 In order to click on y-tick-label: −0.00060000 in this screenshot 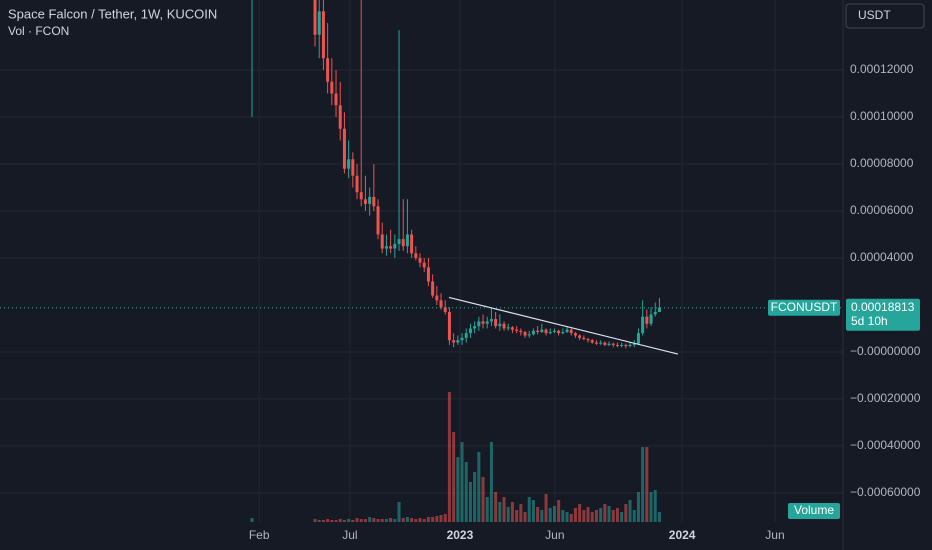, I will do `click(885, 492)`.